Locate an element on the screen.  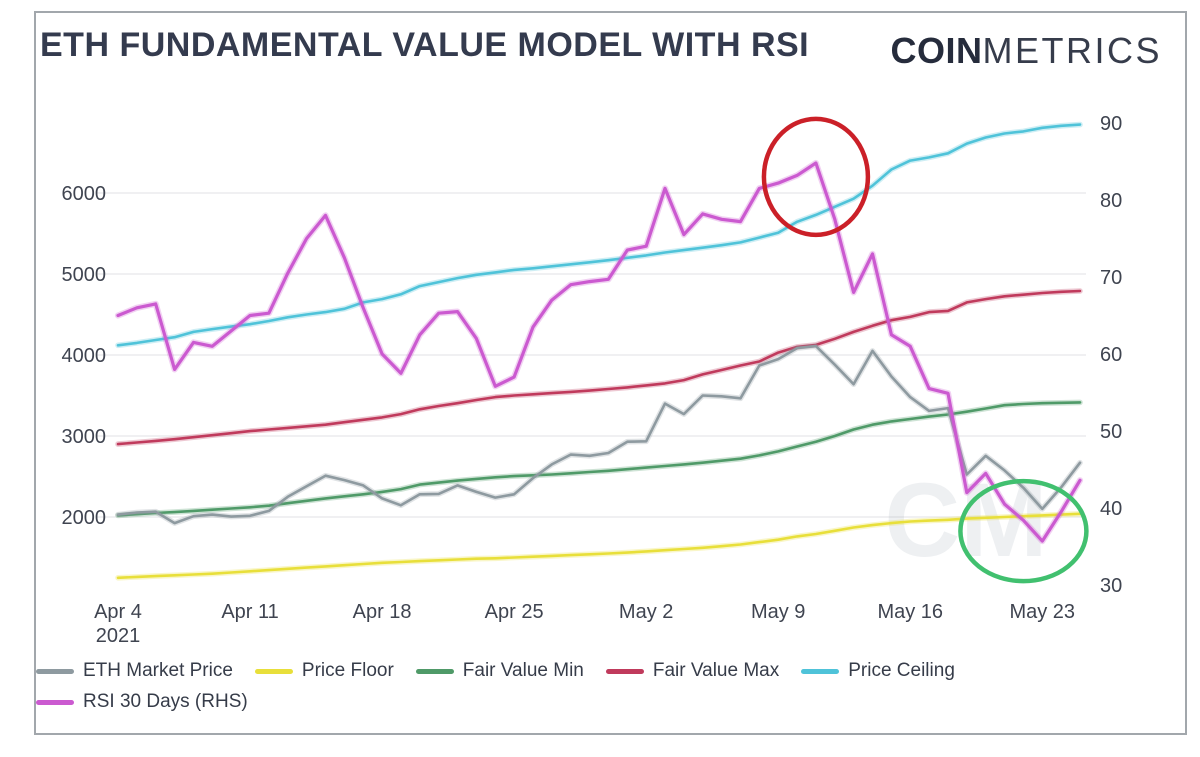
y-axis-left-tick-label: 6000 is located at coordinates (84, 194).